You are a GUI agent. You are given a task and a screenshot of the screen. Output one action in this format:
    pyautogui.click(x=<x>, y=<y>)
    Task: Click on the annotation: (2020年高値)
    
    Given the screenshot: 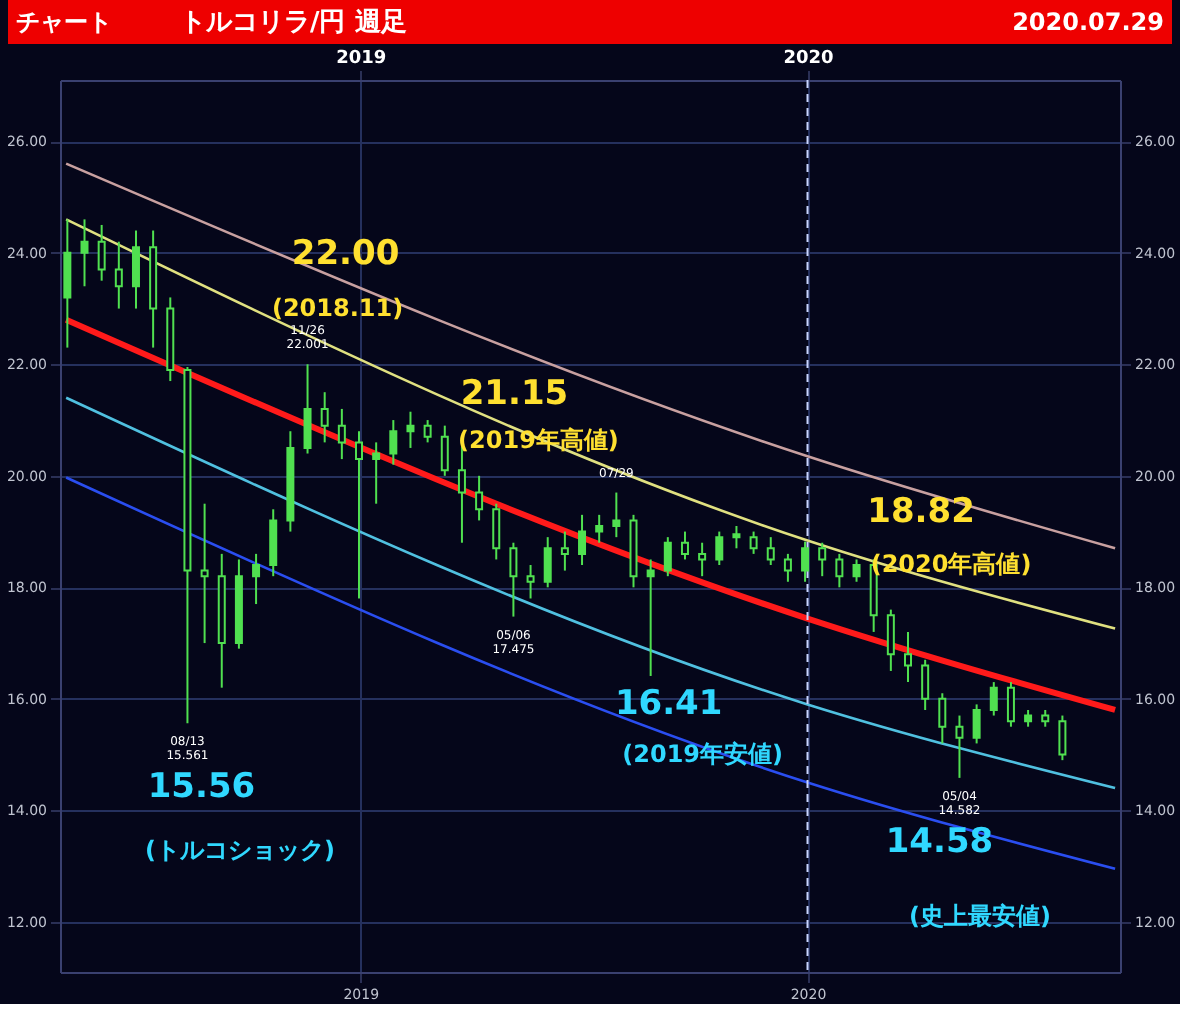 What is the action you would take?
    pyautogui.click(x=951, y=563)
    